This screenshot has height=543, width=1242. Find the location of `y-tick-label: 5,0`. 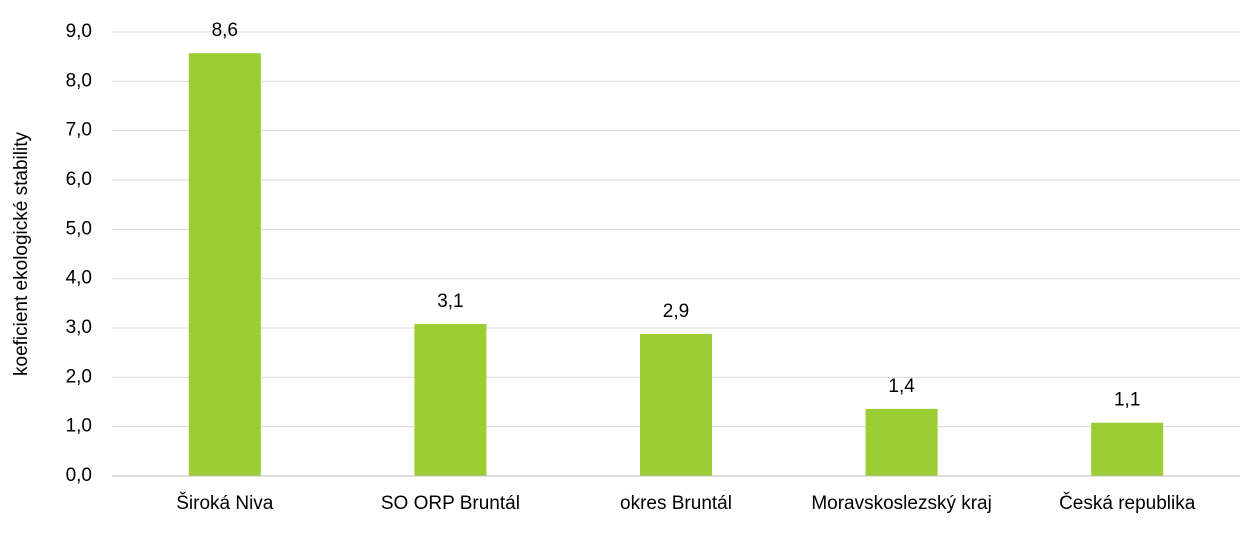

y-tick-label: 5,0 is located at coordinates (79, 228).